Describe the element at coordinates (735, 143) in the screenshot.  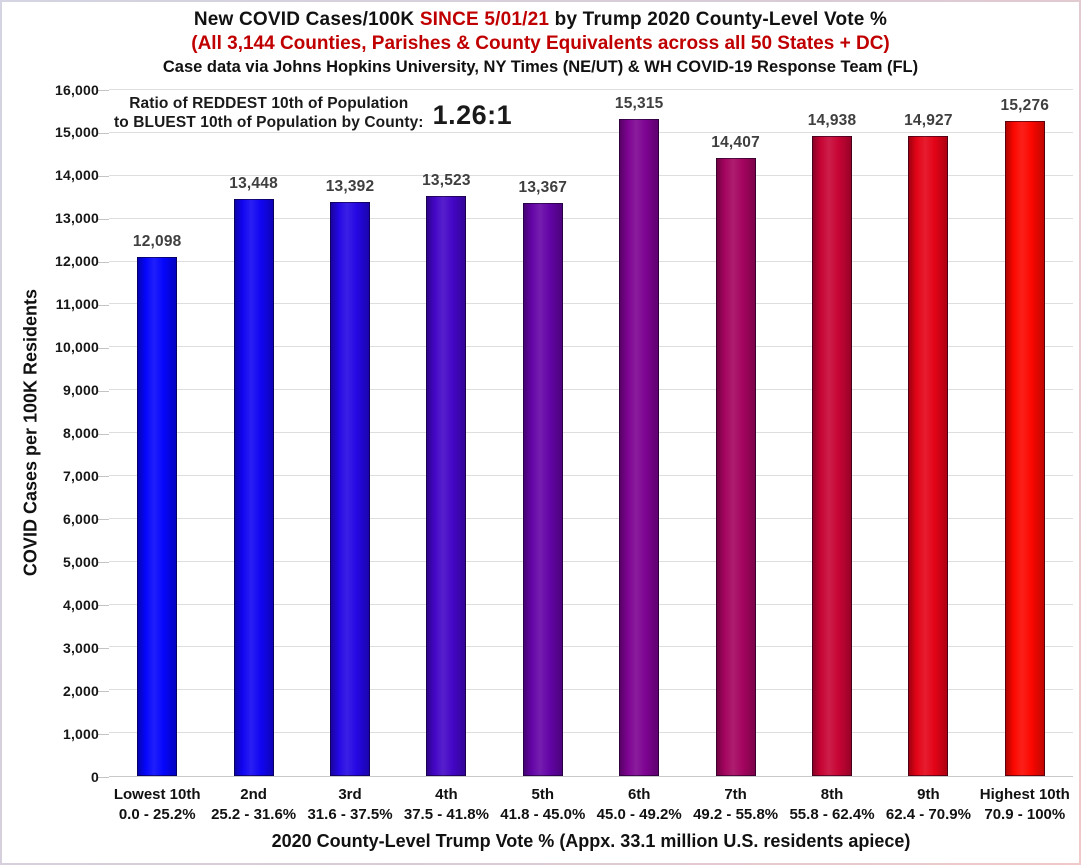
I see `bar-value-label: 14,407` at that location.